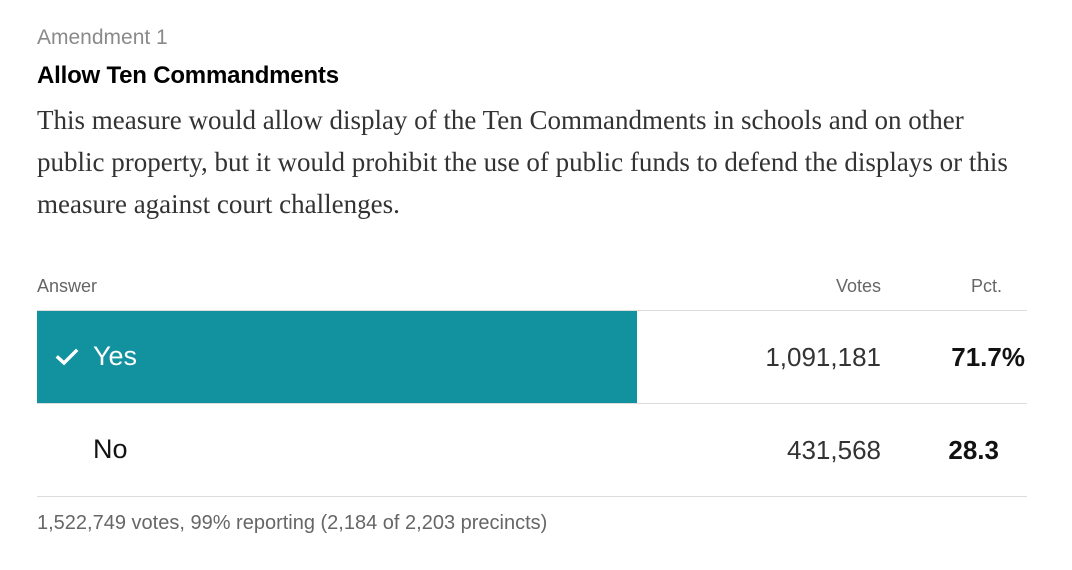 The height and width of the screenshot is (570, 1072). What do you see at coordinates (337, 357) in the screenshot?
I see `winner-share-bar` at bounding box center [337, 357].